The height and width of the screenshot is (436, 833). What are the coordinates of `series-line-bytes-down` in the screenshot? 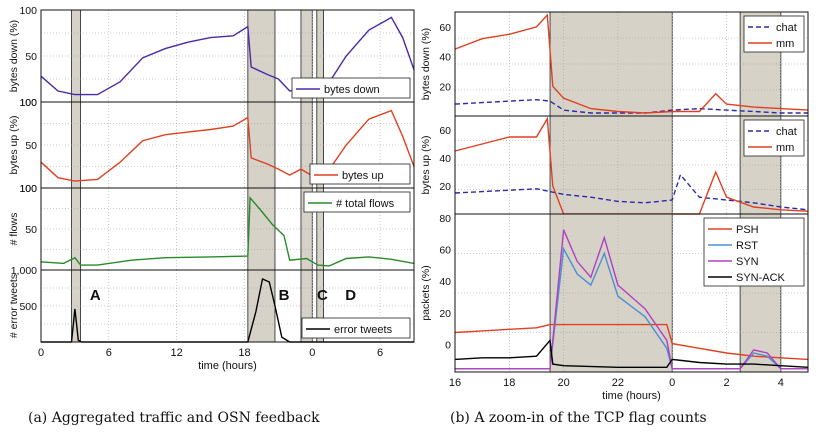 It's located at (227, 56).